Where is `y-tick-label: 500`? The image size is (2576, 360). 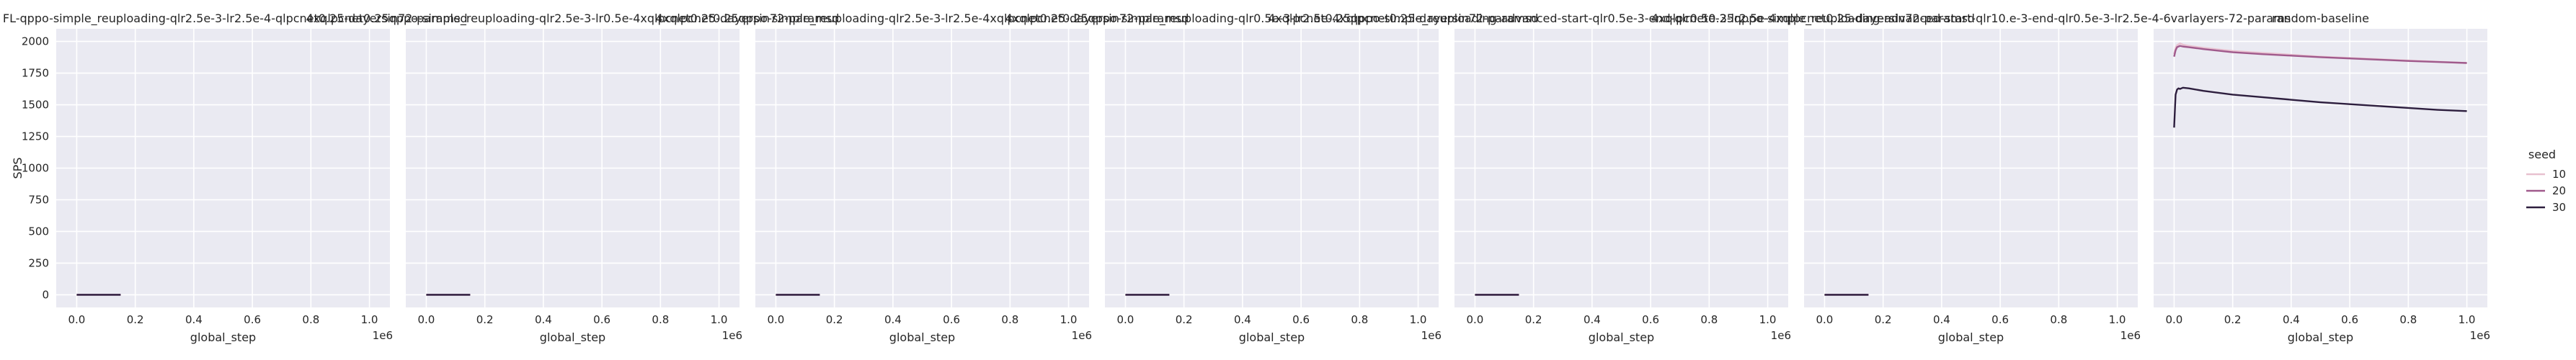
y-tick-label: 500 is located at coordinates (38, 231).